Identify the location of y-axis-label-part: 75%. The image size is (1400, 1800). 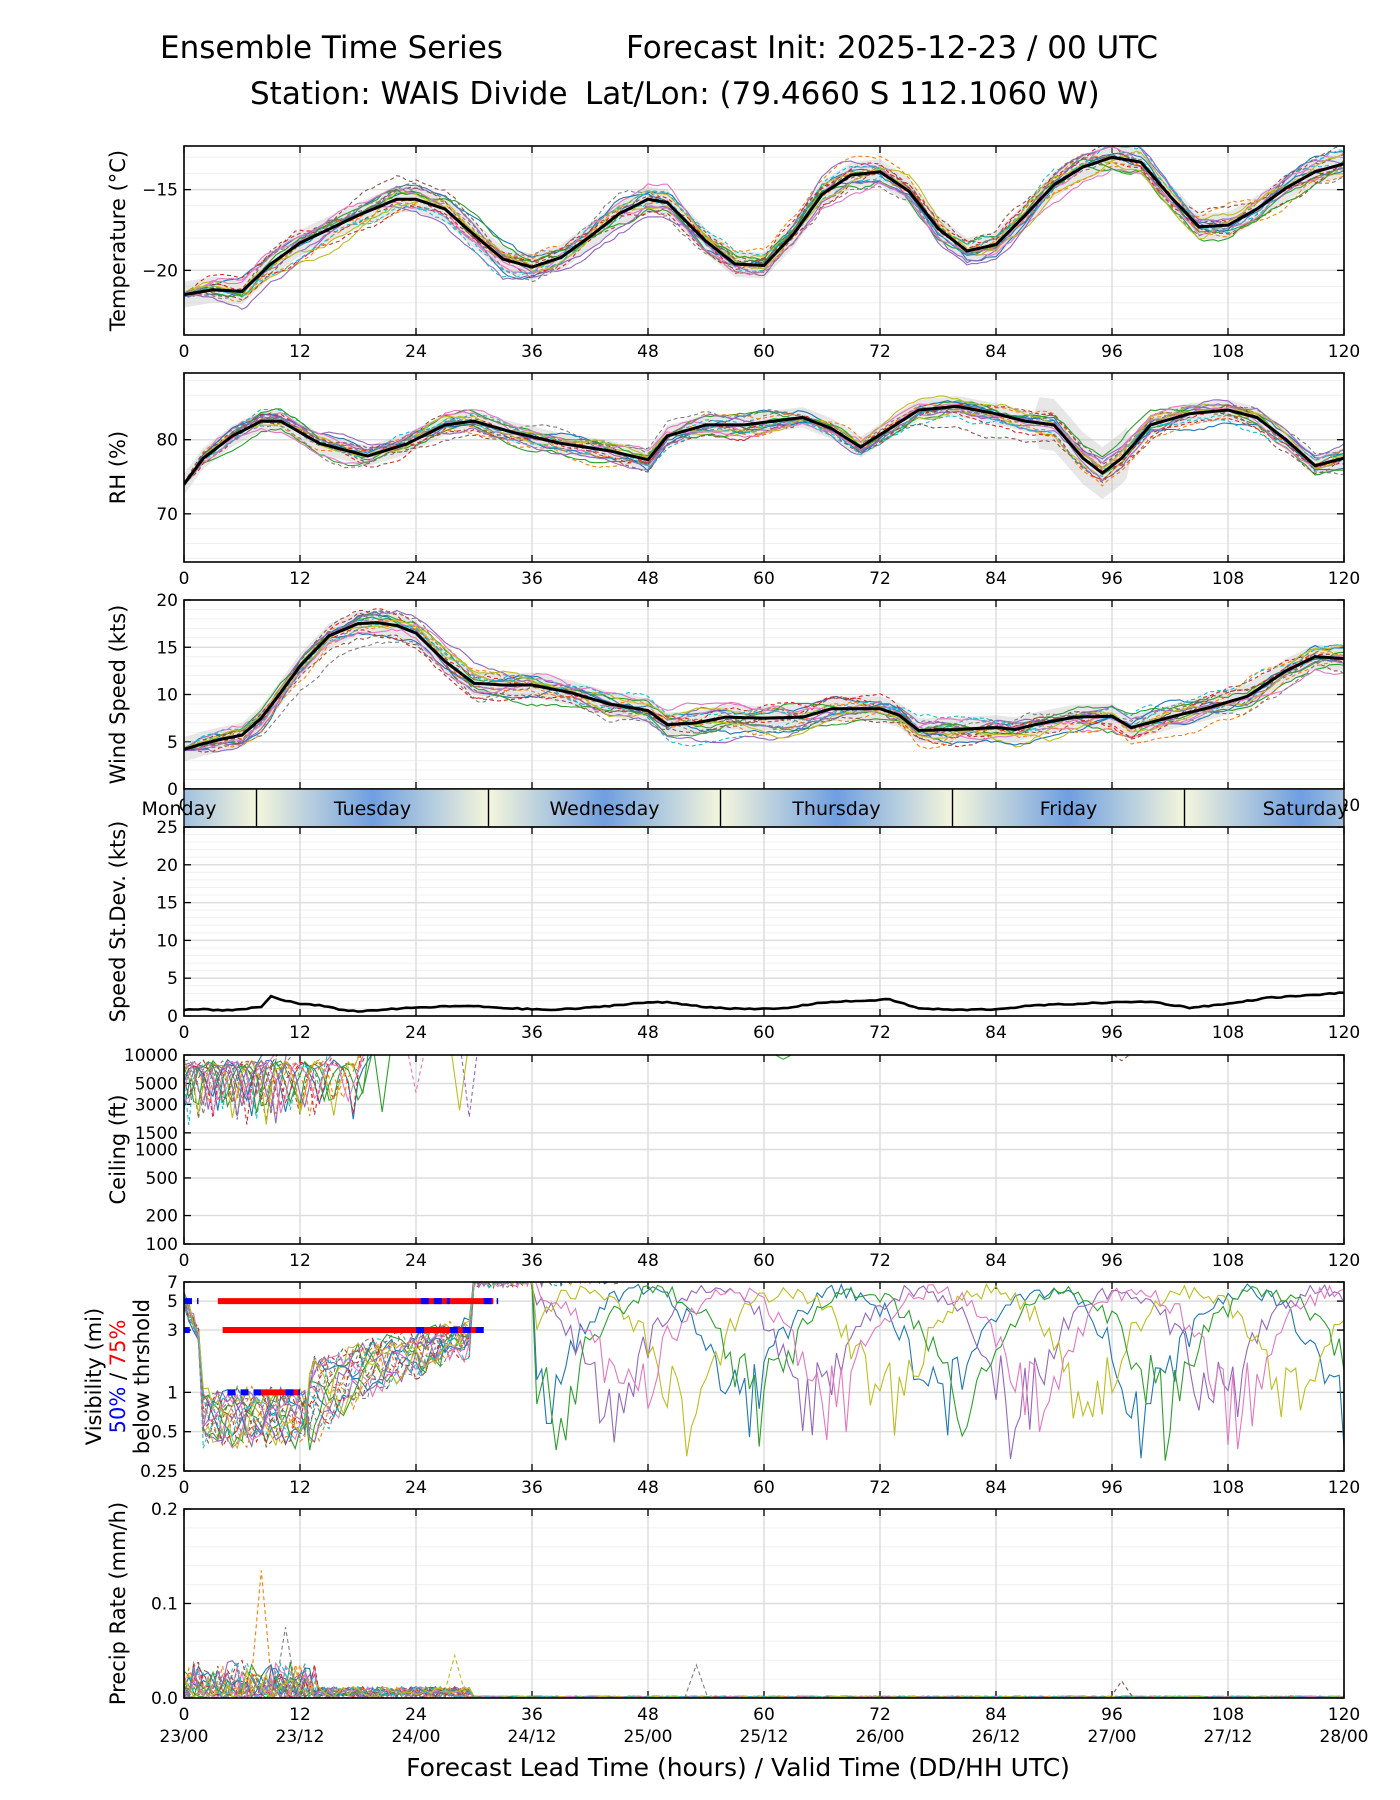
(118, 1343).